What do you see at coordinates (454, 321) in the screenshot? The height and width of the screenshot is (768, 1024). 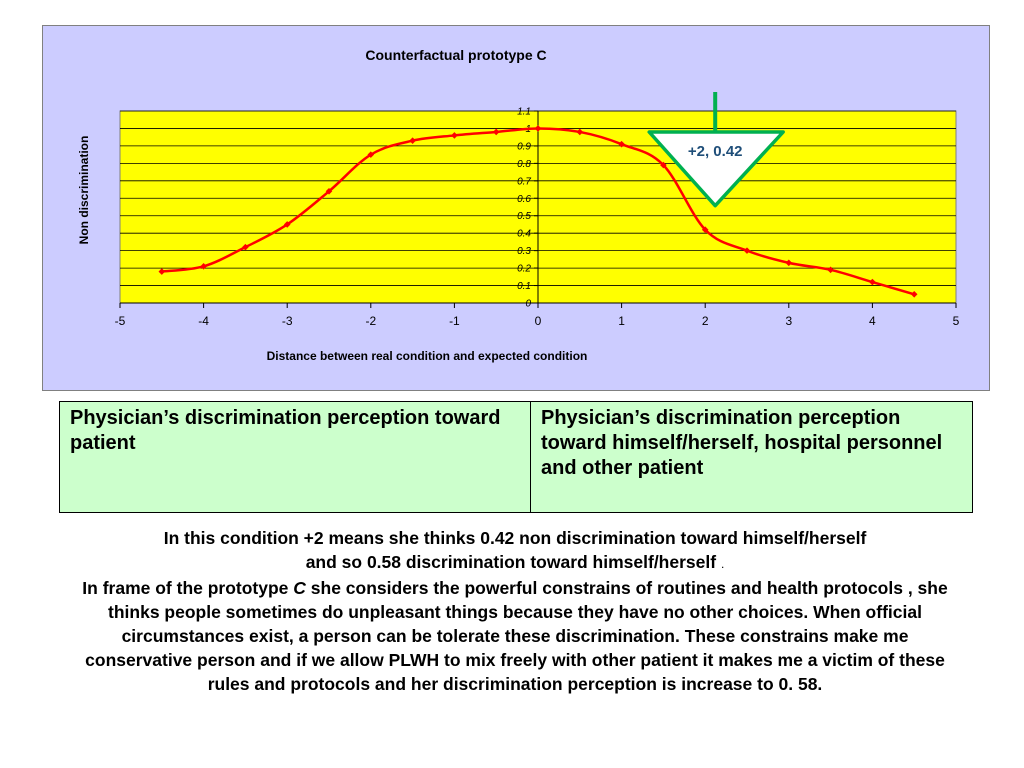 I see `x-tick-label-4: -1` at bounding box center [454, 321].